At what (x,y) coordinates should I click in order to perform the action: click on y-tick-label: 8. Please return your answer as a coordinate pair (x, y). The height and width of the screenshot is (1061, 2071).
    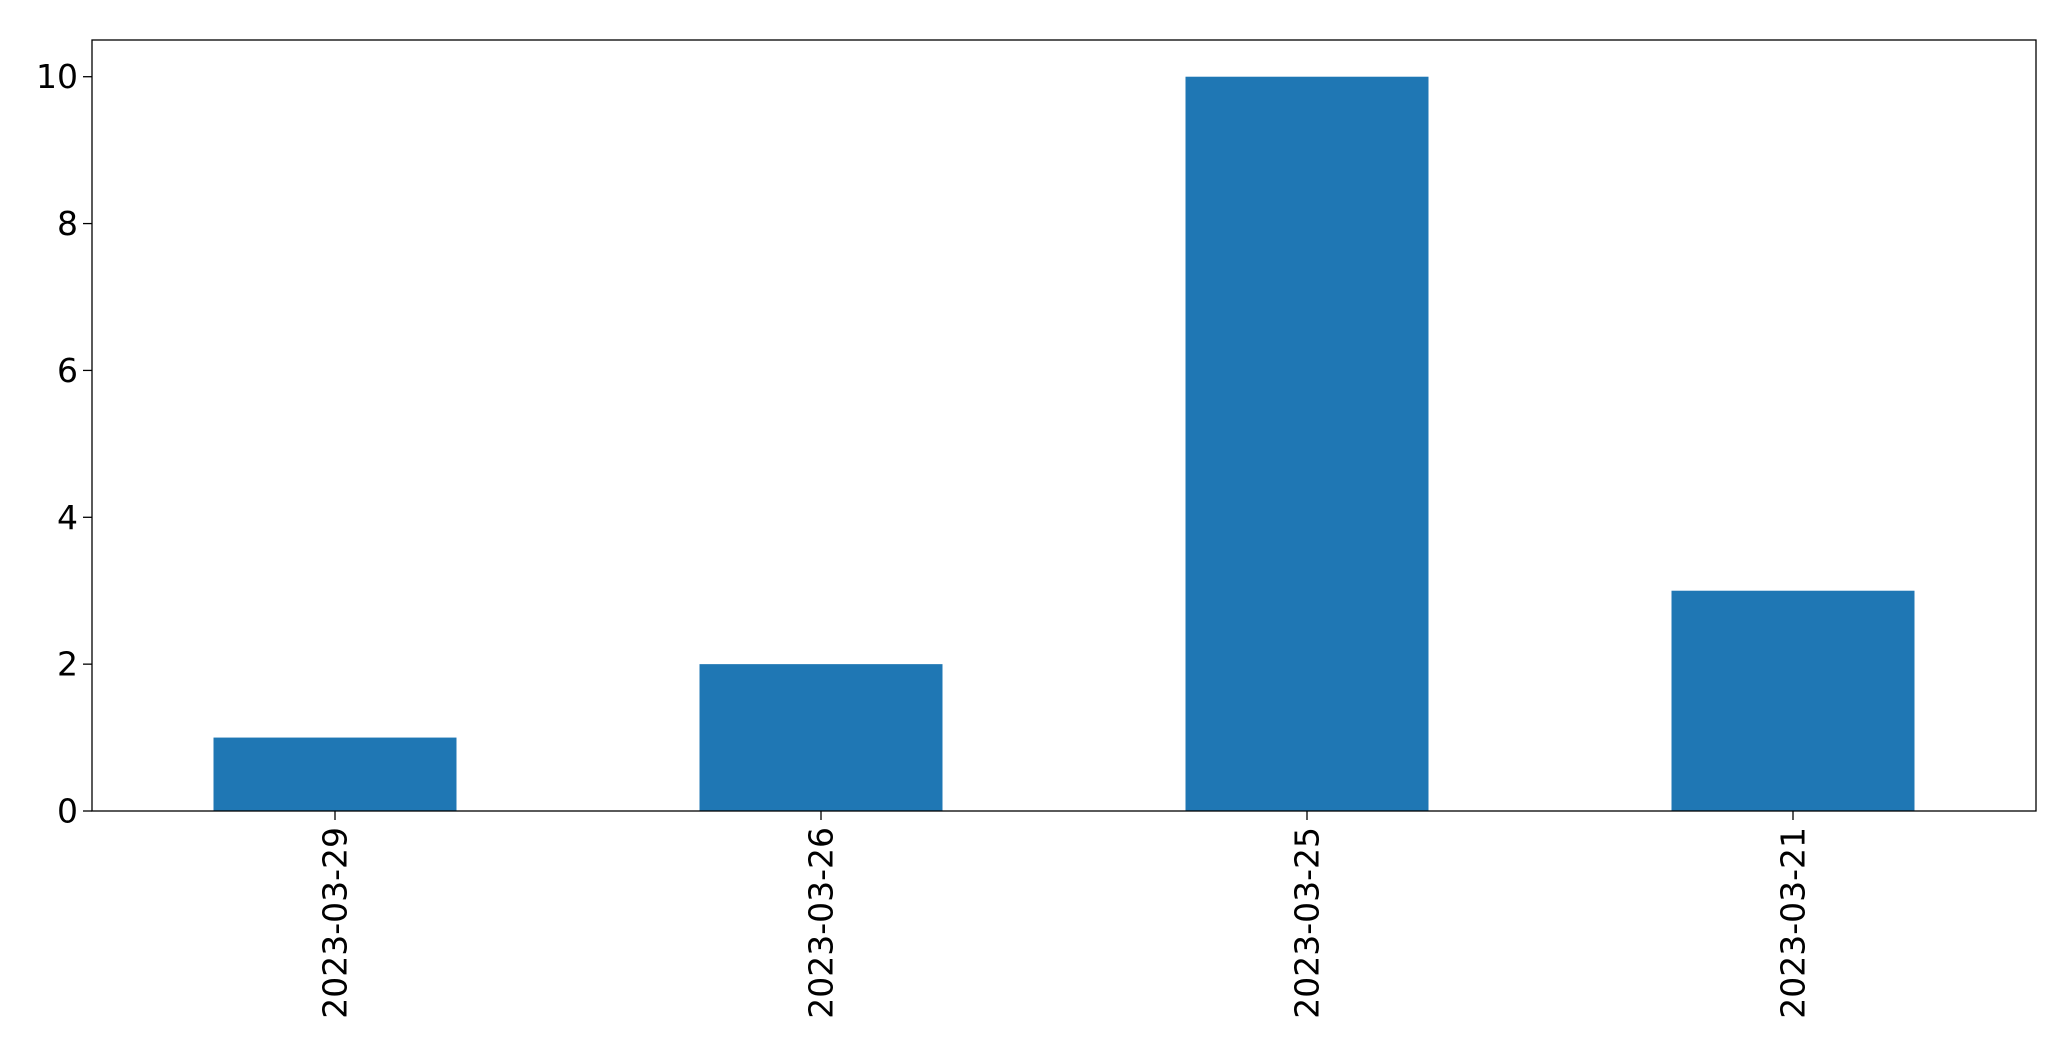
    Looking at the image, I should click on (67, 223).